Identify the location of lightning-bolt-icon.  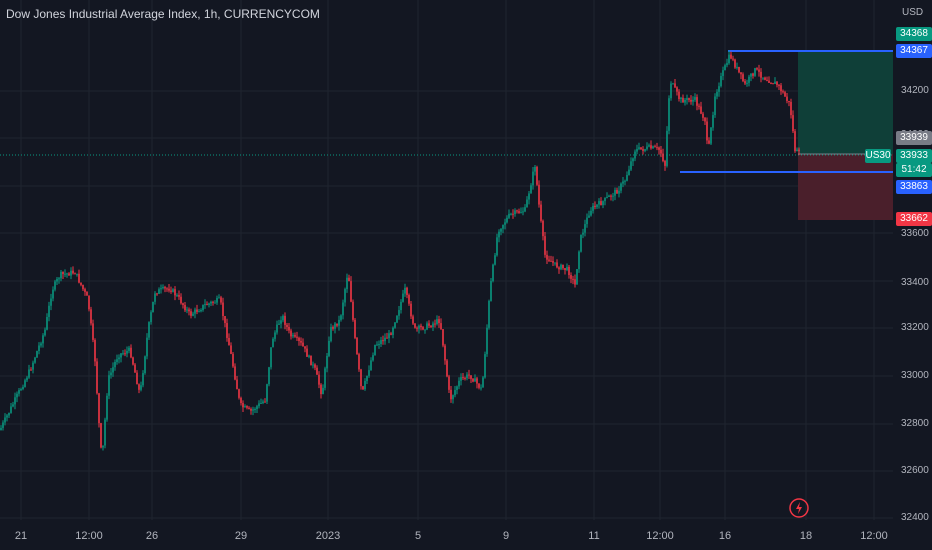
(799, 508).